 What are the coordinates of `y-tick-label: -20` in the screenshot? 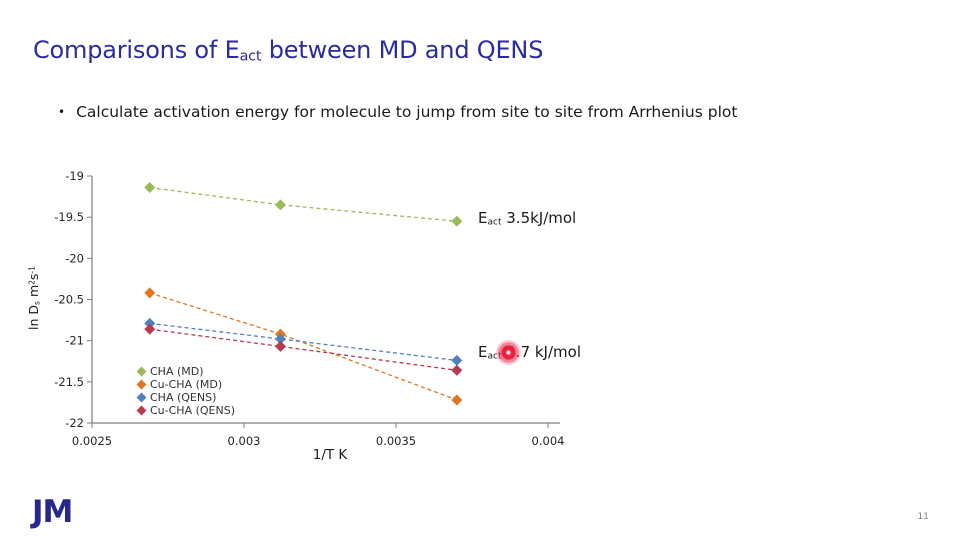 It's located at (74, 258).